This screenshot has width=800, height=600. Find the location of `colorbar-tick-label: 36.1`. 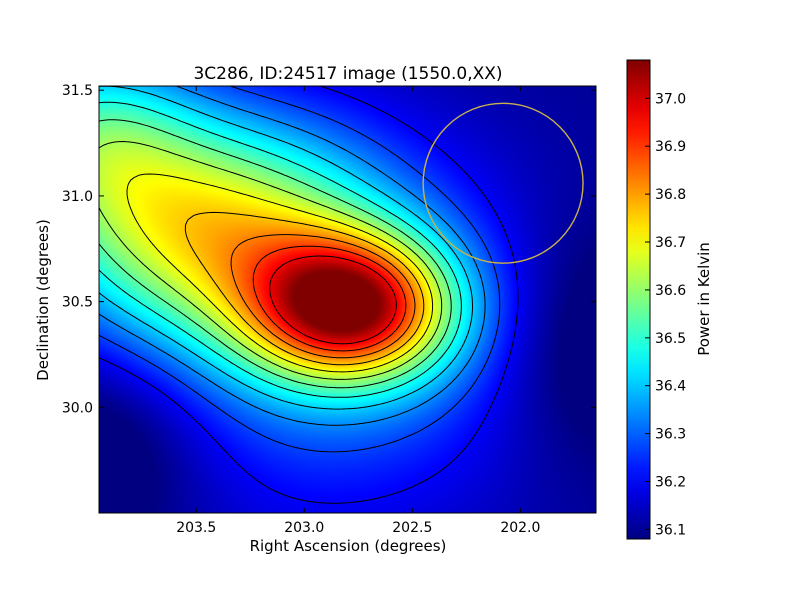

colorbar-tick-label: 36.1 is located at coordinates (670, 530).